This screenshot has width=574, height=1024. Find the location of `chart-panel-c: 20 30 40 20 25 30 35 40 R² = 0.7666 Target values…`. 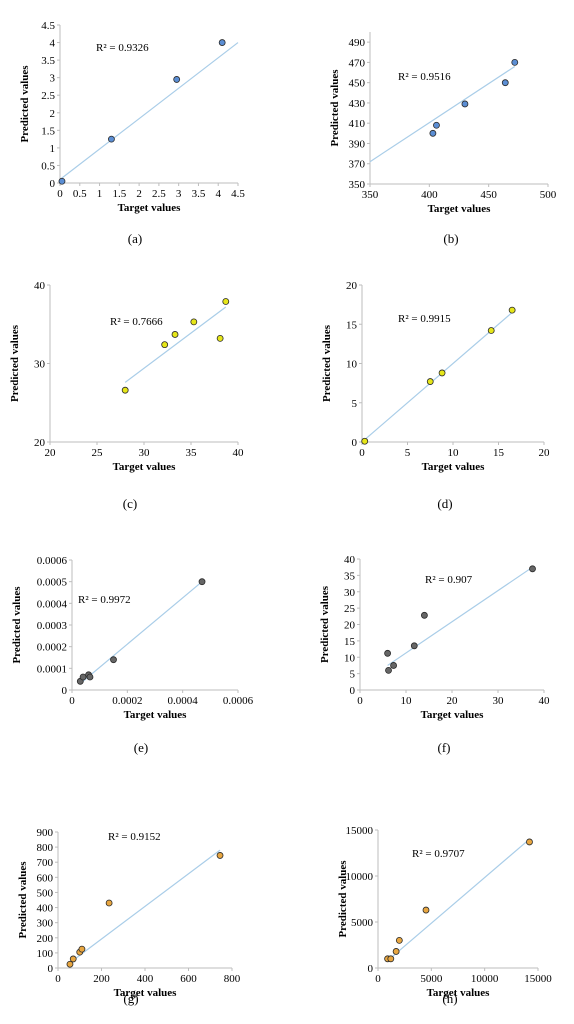

chart-panel-c: 20 30 40 20 25 30 35 40 R² = 0.7666 Target values… is located at coordinates (126, 395).